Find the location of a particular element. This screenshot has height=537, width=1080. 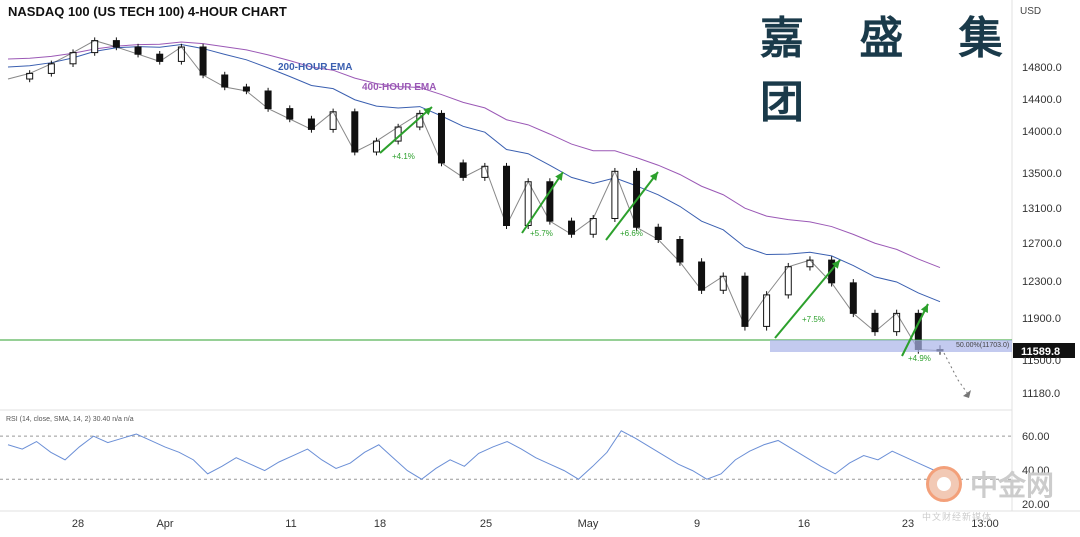

rsi-tick-label: 20.00 is located at coordinates (1036, 505).